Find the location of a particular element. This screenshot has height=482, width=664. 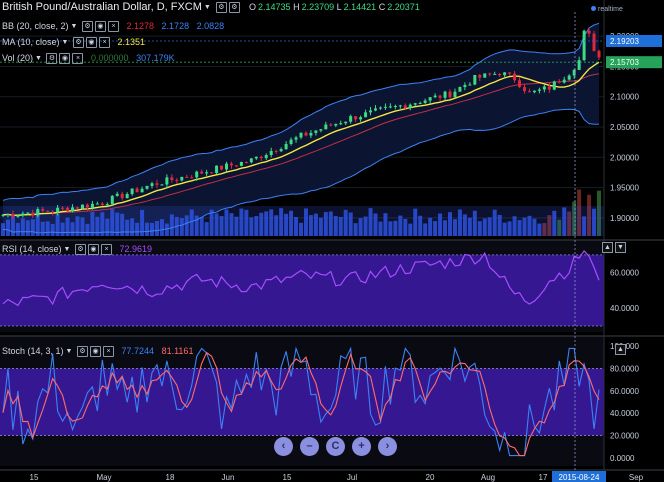

bb-label: BB (20, close, 2) is located at coordinates (35, 26).